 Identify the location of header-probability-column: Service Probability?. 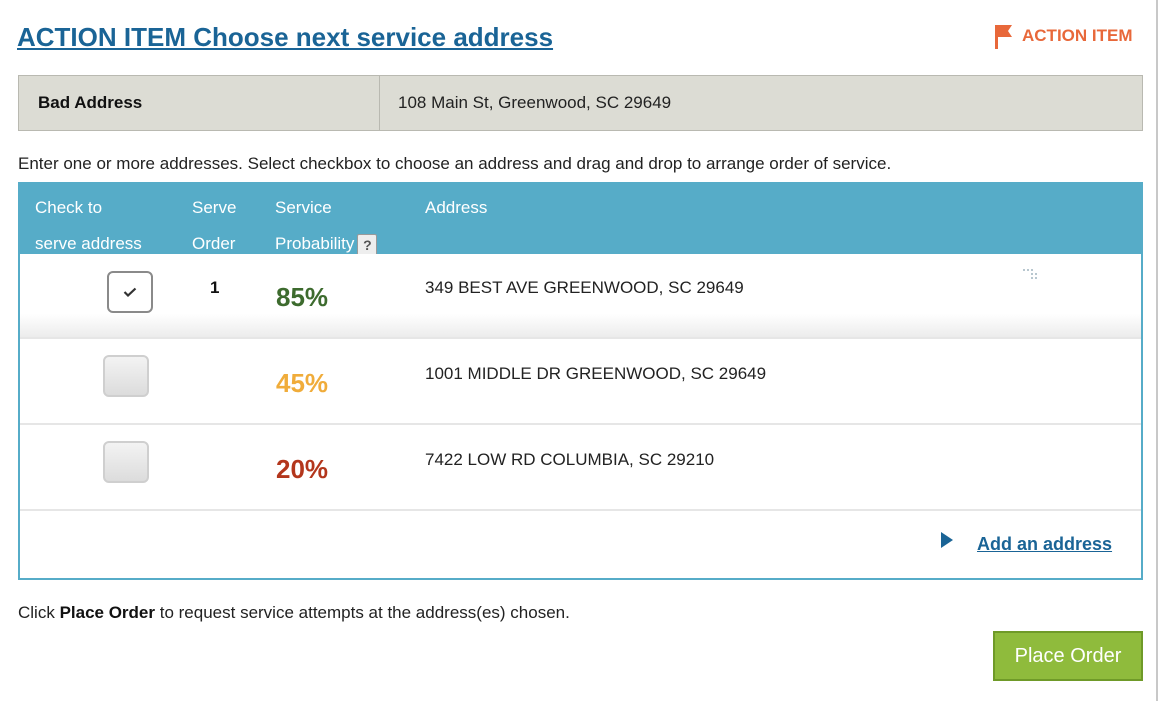
(326, 226).